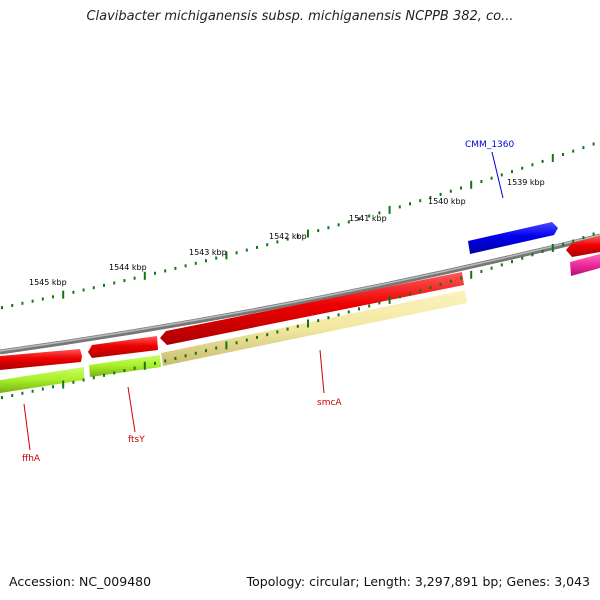  I want to click on cds-right-magenta, so click(585, 265).